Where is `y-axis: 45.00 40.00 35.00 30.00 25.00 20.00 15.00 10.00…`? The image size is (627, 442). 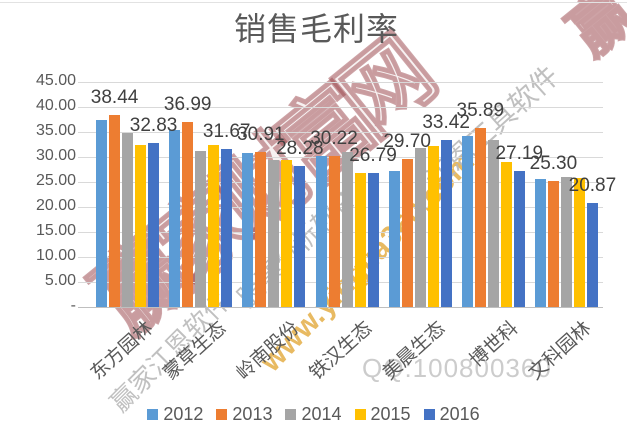 y-axis: 45.00 40.00 35.00 30.00 25.00 20.00 15.00 10.00… is located at coordinates (39, 160).